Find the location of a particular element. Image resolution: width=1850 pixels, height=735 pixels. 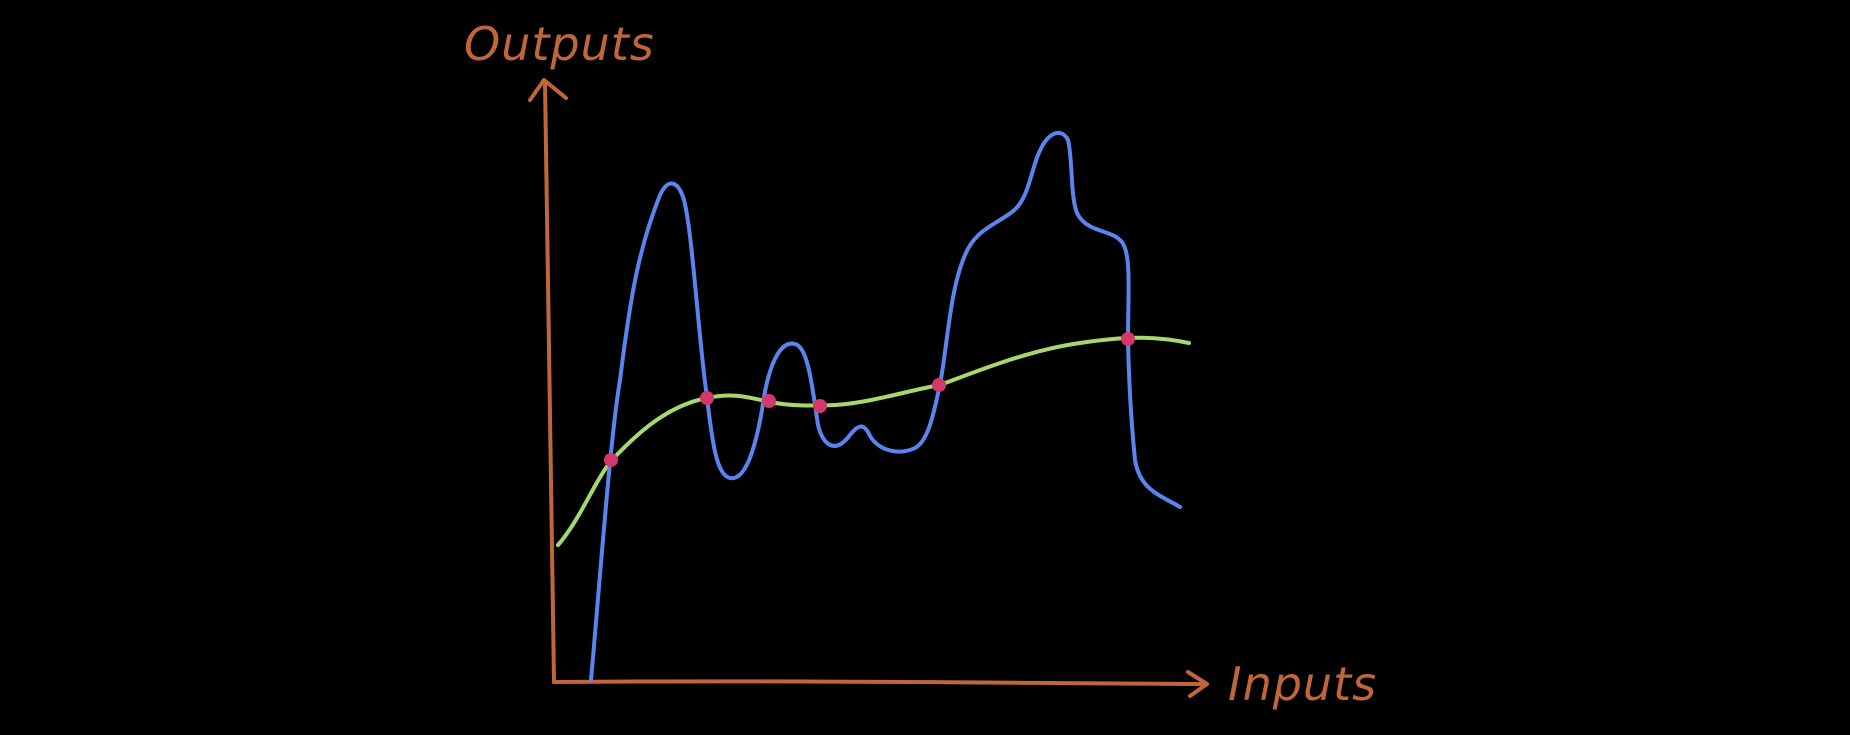

x-axis-line is located at coordinates (879, 682).